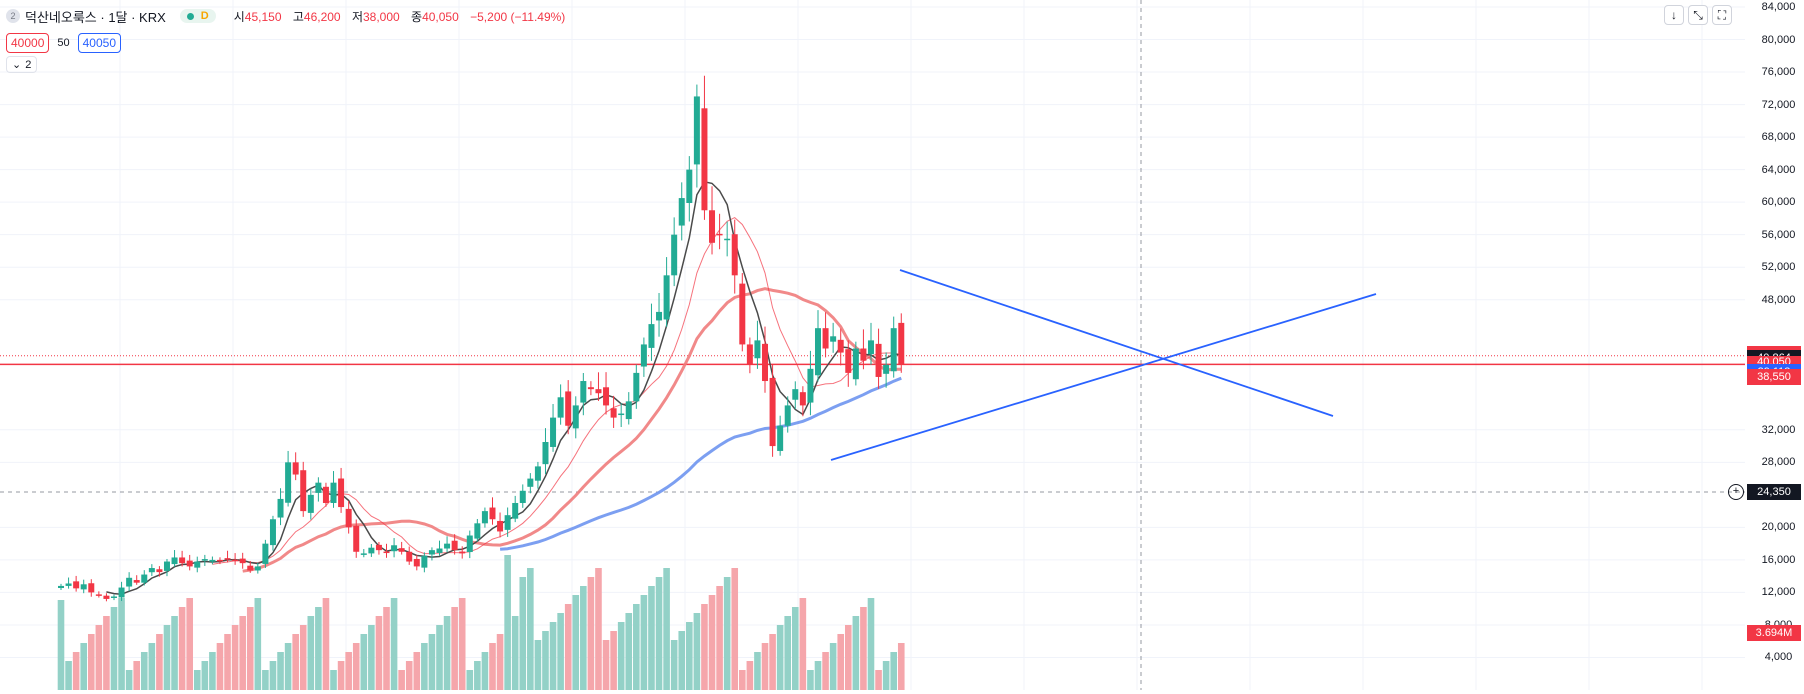  Describe the element at coordinates (298, 16) in the screenshot. I see `high-label: 고` at that location.